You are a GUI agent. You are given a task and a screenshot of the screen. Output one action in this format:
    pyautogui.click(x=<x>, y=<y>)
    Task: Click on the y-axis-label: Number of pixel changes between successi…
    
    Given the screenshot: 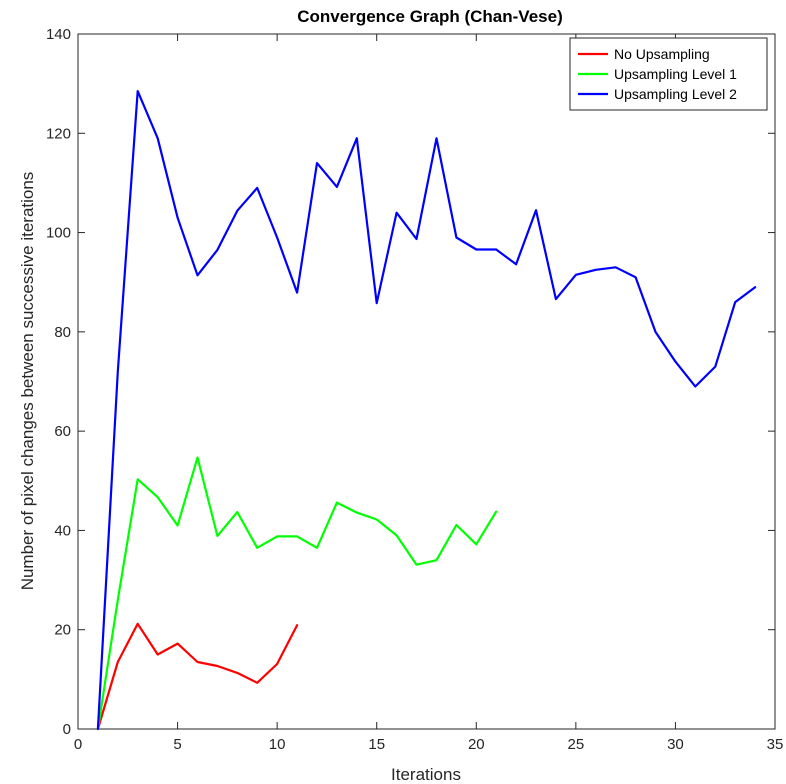 What is the action you would take?
    pyautogui.click(x=27, y=381)
    